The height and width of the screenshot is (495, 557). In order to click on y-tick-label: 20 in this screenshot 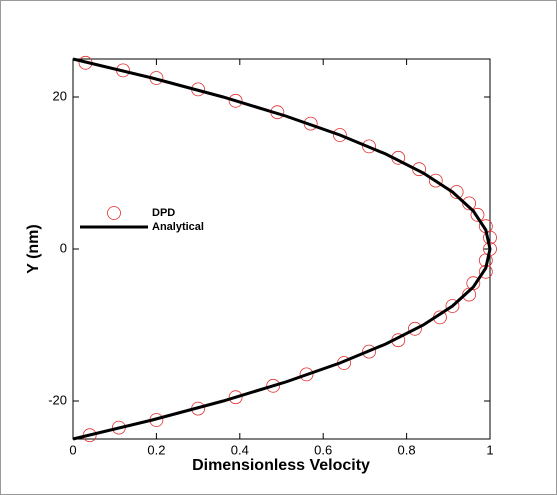, I will do `click(60, 95)`.